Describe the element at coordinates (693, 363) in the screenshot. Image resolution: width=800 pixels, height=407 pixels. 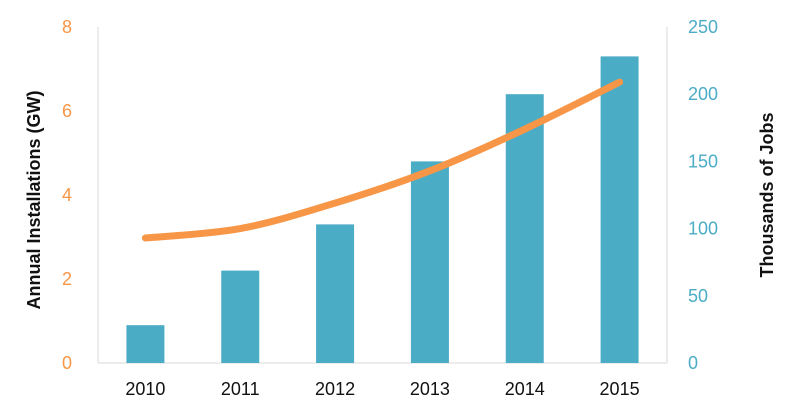
I see `right-tick-label: 0` at that location.